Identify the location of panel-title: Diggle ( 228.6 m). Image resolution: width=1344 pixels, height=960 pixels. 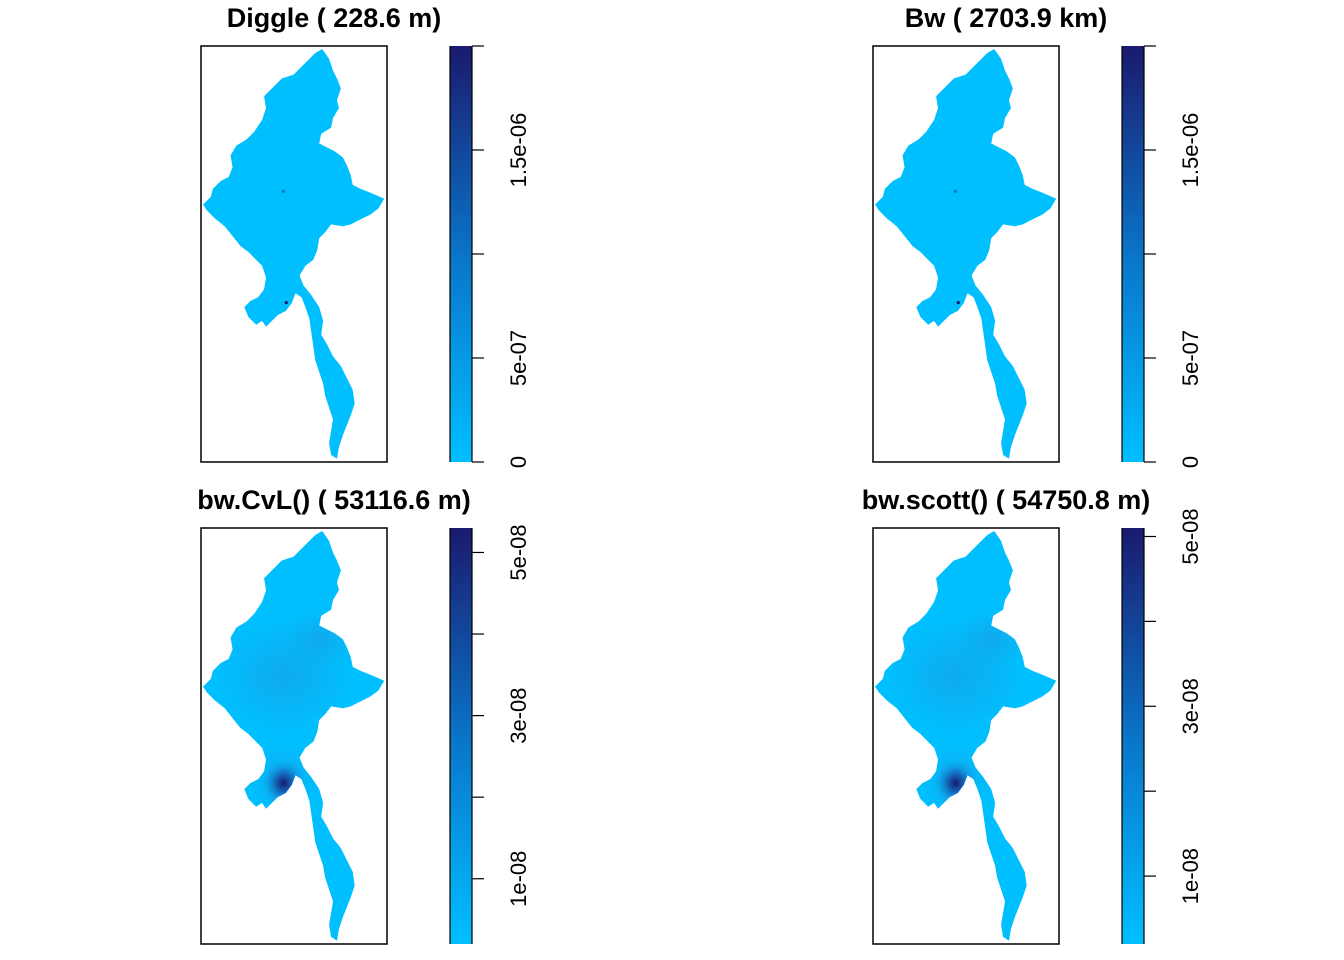
(334, 18).